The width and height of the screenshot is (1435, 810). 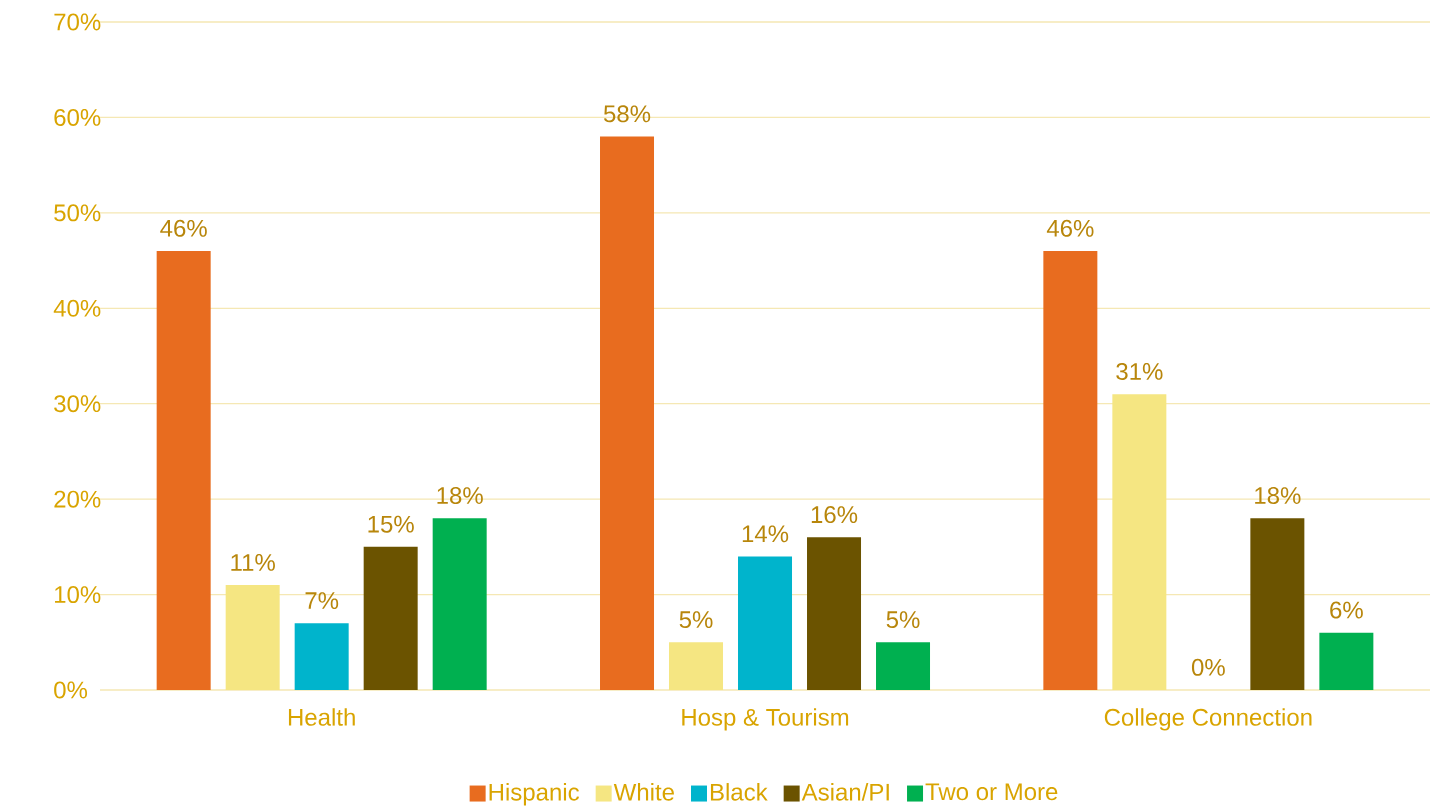 I want to click on x-tick-label: Health, so click(x=321, y=717).